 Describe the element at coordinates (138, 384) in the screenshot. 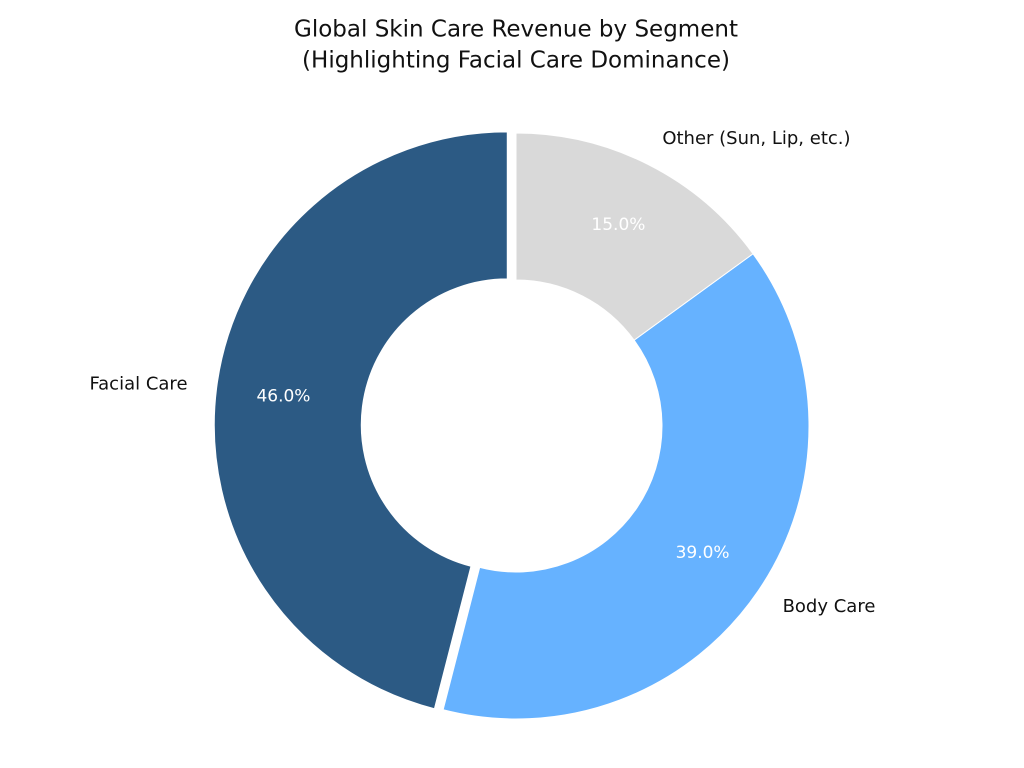

I see `slice-label: Facial Care` at that location.